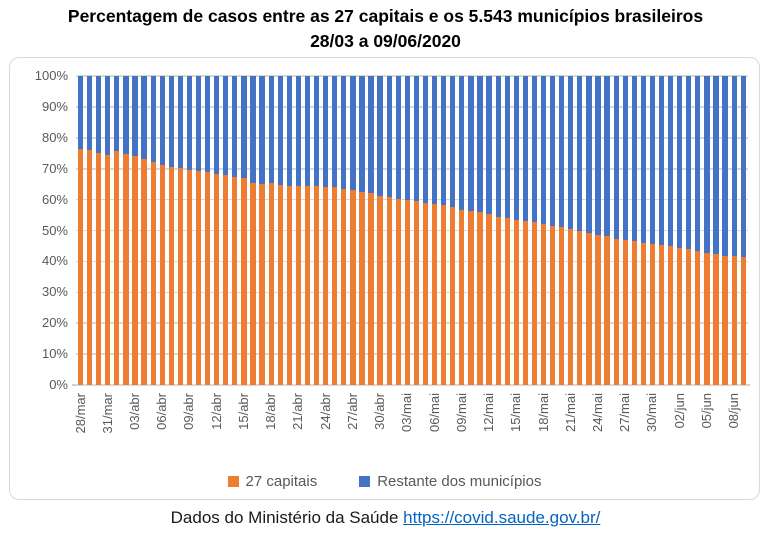 This screenshot has width=771, height=539. I want to click on x-slot: 12/mai, so click(488, 425).